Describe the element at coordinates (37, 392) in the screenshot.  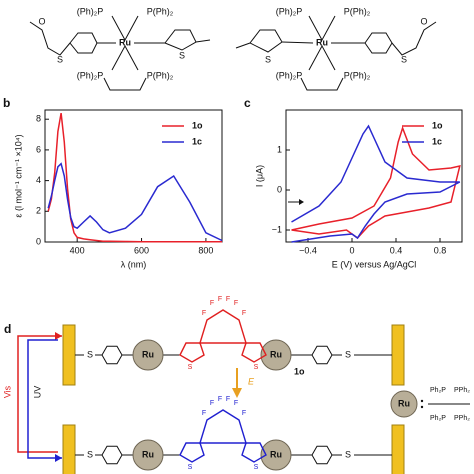
I see `uv-label: UV` at that location.